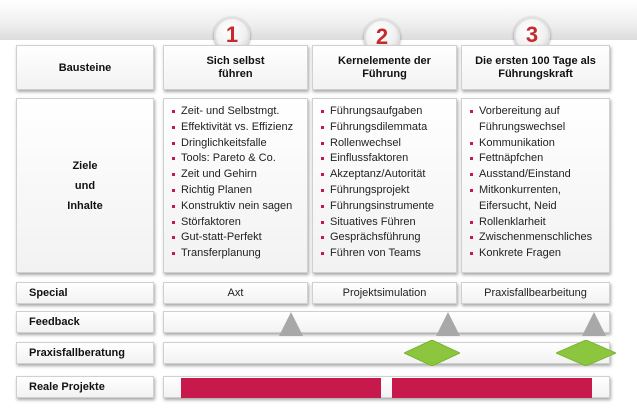 The image size is (637, 417). I want to click on column-1-title-line2: führen, so click(235, 73).